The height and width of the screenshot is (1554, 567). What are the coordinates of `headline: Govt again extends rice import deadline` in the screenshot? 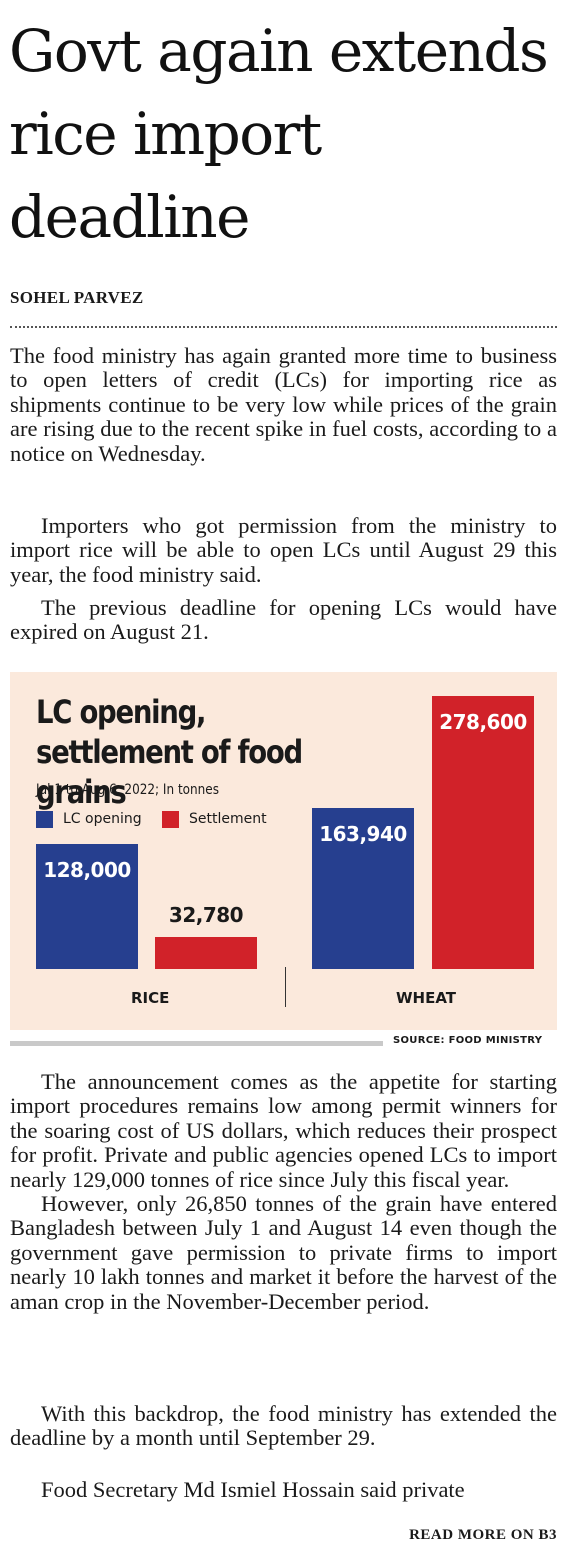 It's located at (279, 134).